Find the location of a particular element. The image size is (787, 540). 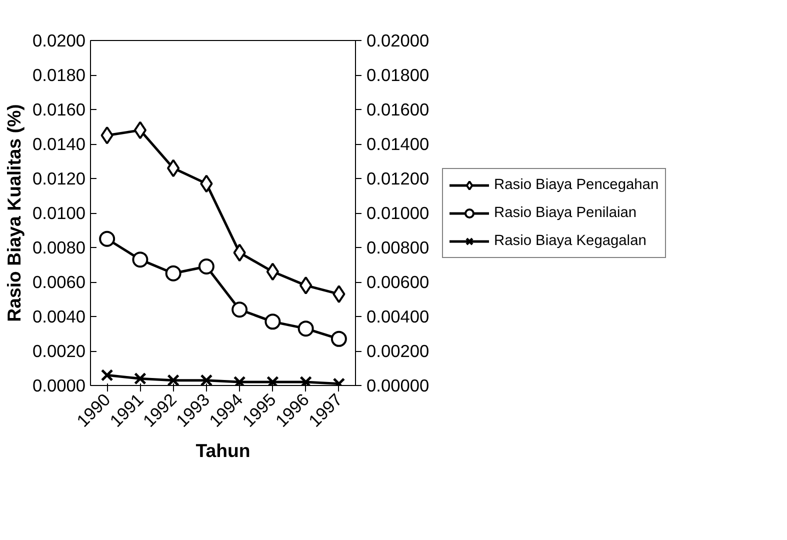

y-axis-title: Rasio Biaya Kualitas (%) is located at coordinates (14, 213).